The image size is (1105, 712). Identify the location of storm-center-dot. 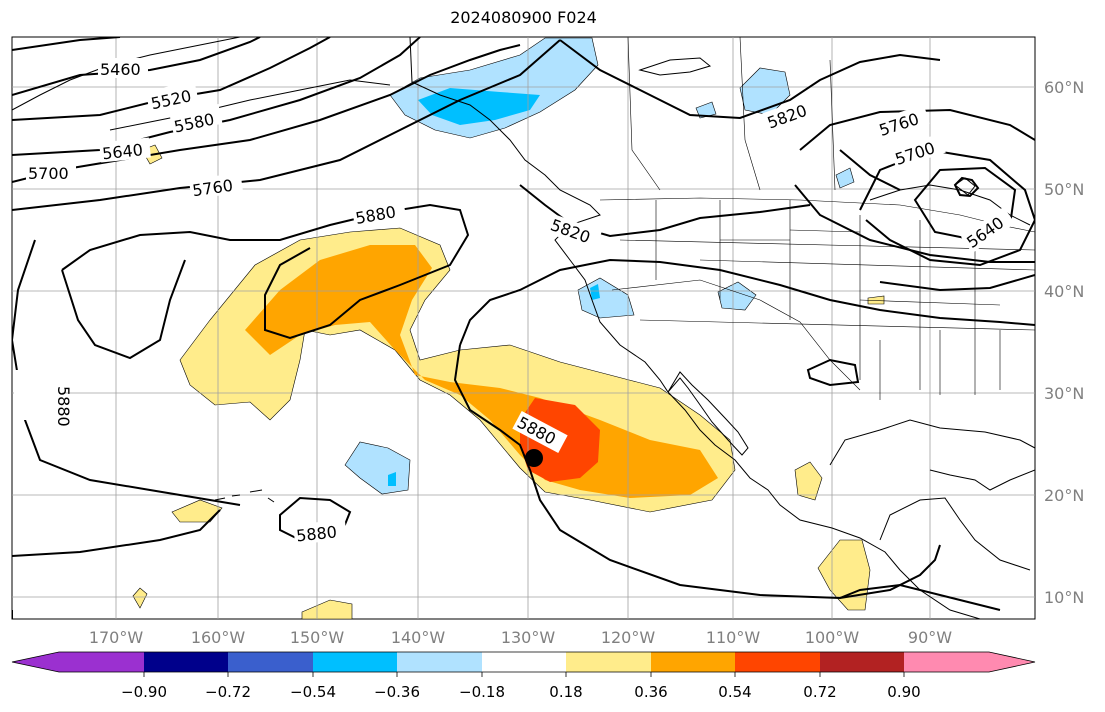
(534, 458).